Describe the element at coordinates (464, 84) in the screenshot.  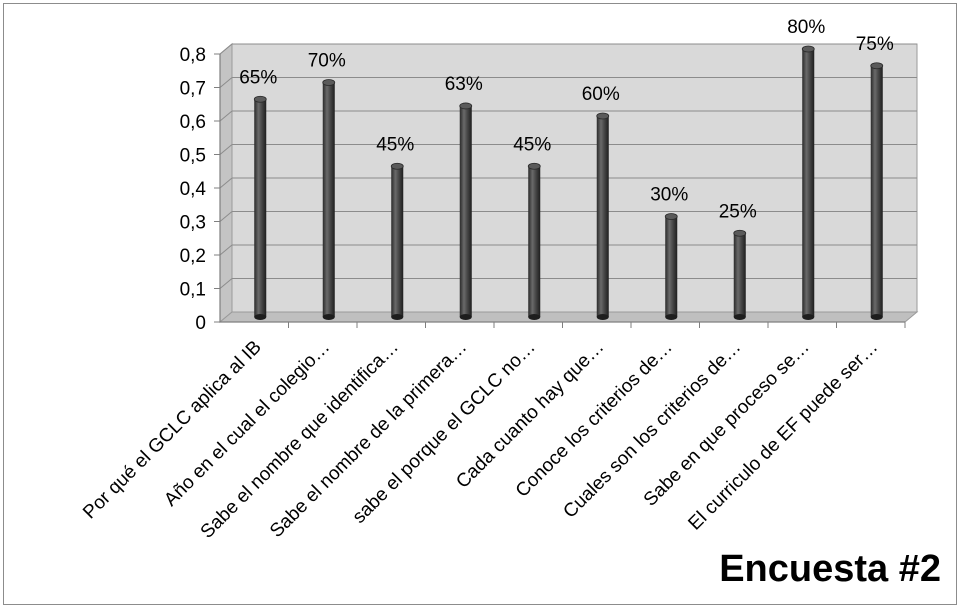
I see `data-label: 63%` at that location.